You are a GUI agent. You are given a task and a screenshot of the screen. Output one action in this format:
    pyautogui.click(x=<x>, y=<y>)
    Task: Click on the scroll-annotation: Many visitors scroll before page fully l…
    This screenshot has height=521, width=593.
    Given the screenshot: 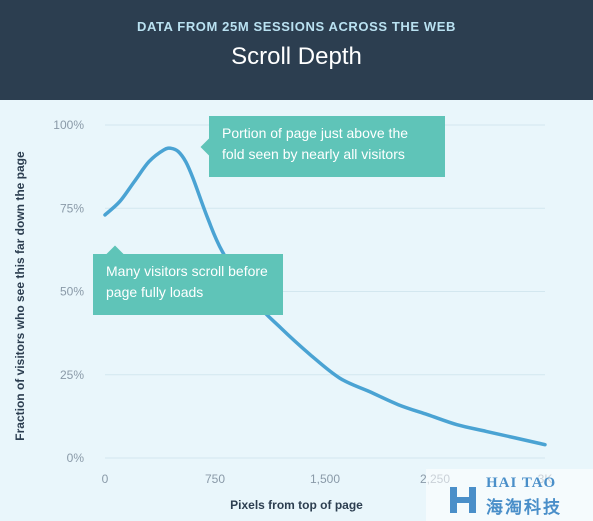 What is the action you would take?
    pyautogui.click(x=188, y=284)
    